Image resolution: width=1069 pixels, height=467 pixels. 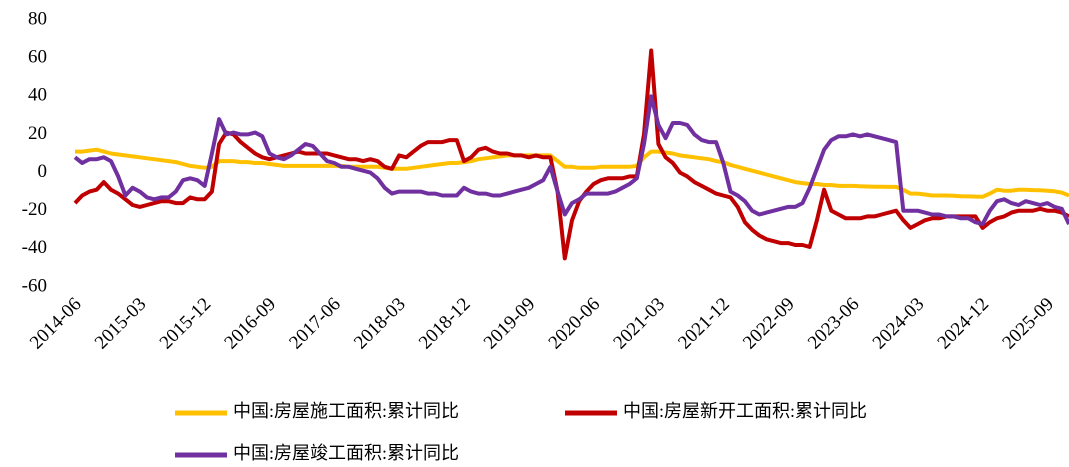 What do you see at coordinates (510, 324) in the screenshot?
I see `x-tick-label: 2019-09` at bounding box center [510, 324].